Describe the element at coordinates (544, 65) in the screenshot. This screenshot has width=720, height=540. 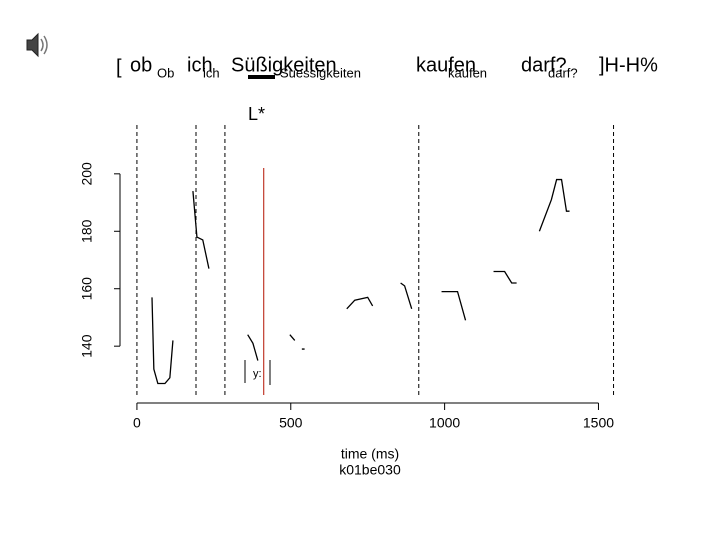
I see `word: darf?` at that location.